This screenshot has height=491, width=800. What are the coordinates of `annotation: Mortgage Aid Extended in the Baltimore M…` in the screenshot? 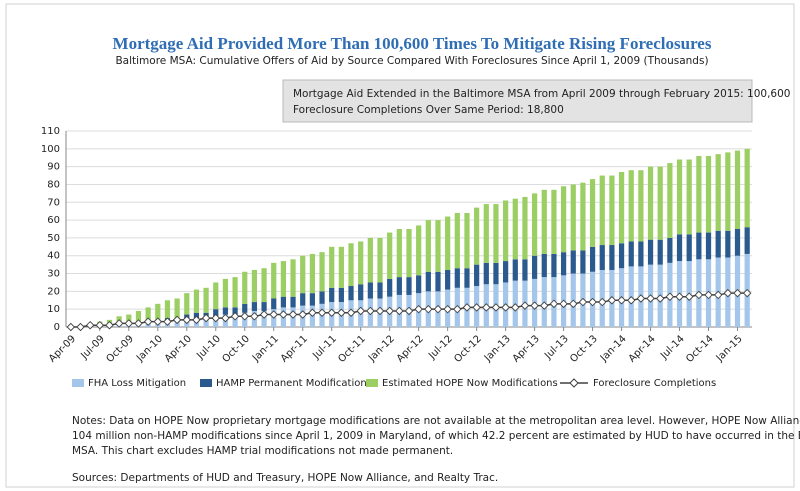 It's located at (541, 94).